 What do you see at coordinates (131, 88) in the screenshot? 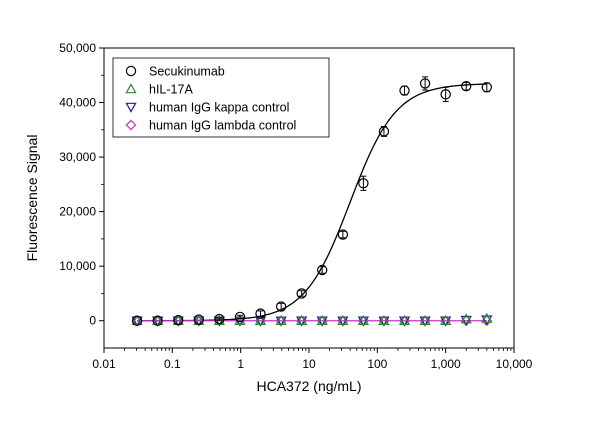
I see `legend-hil-17a-marker` at bounding box center [131, 88].